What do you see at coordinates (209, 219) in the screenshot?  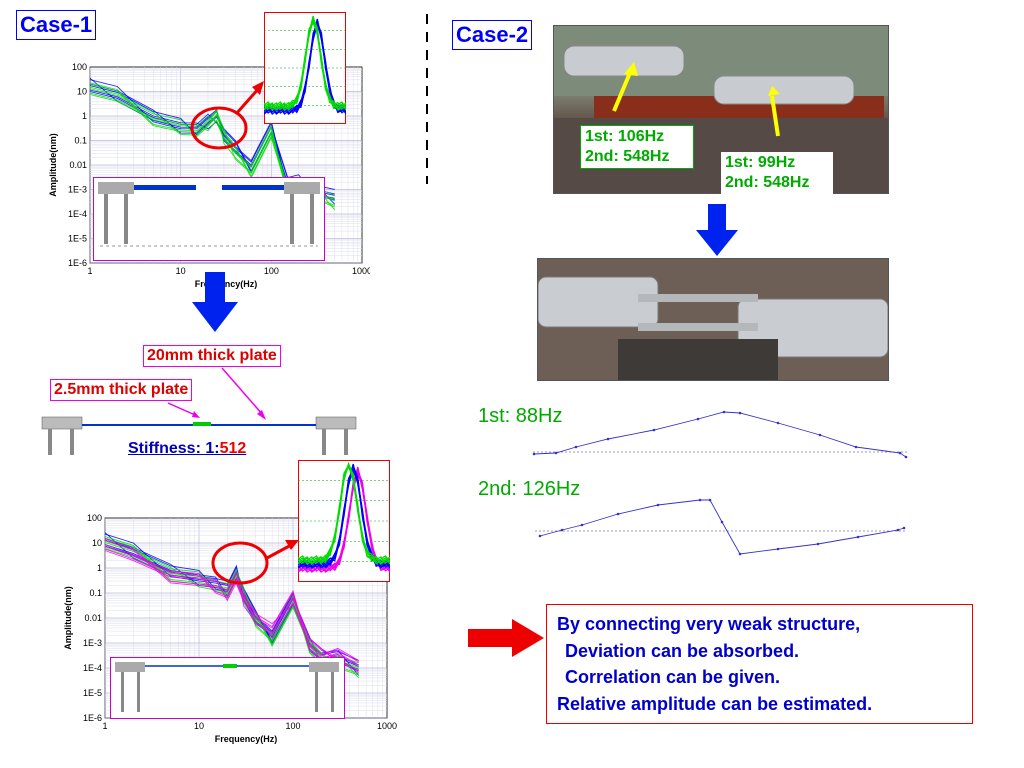 I see `structure-inset-before` at bounding box center [209, 219].